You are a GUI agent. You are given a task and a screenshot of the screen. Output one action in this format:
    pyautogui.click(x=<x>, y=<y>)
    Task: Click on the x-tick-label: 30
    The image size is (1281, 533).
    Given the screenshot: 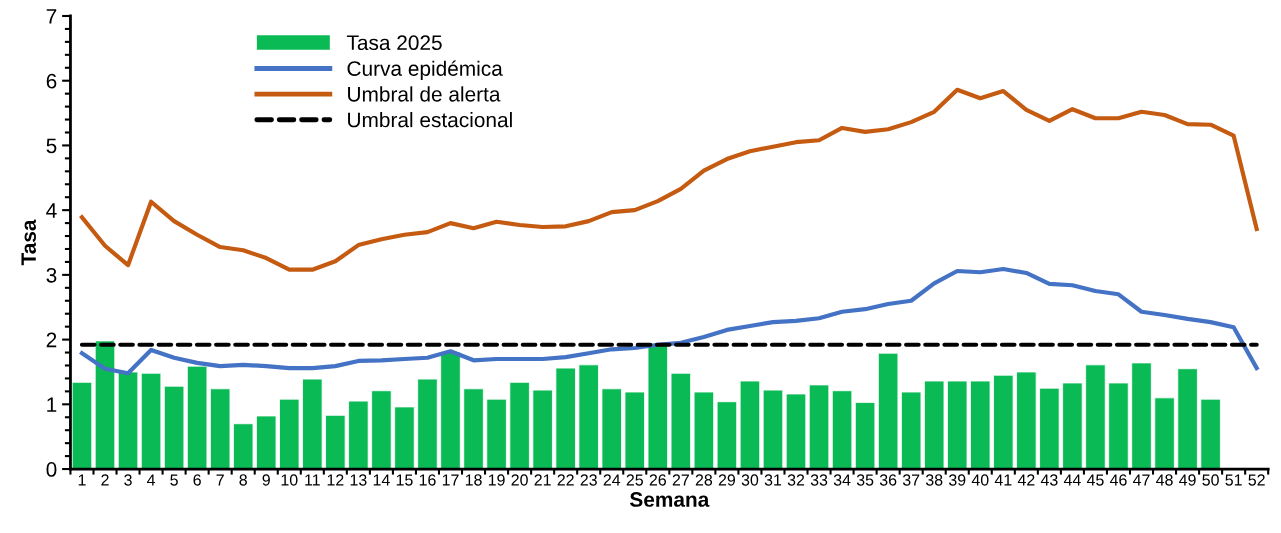 What is the action you would take?
    pyautogui.click(x=750, y=480)
    